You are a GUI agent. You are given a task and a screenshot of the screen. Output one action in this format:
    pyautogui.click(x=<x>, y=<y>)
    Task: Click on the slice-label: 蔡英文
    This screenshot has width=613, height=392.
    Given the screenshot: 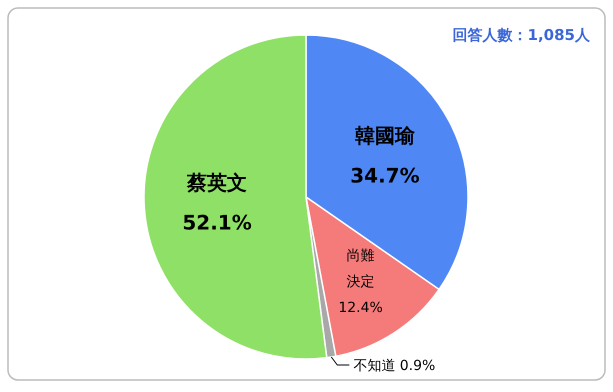 What is the action you would take?
    pyautogui.click(x=217, y=182)
    